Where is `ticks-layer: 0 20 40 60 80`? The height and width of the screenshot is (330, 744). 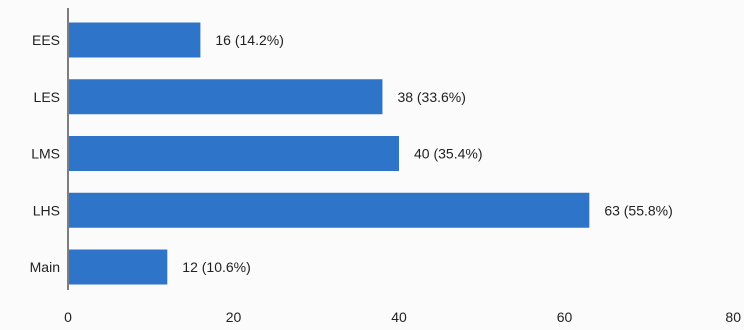
ticks-layer: 0 20 40 60 80 is located at coordinates (402, 317).